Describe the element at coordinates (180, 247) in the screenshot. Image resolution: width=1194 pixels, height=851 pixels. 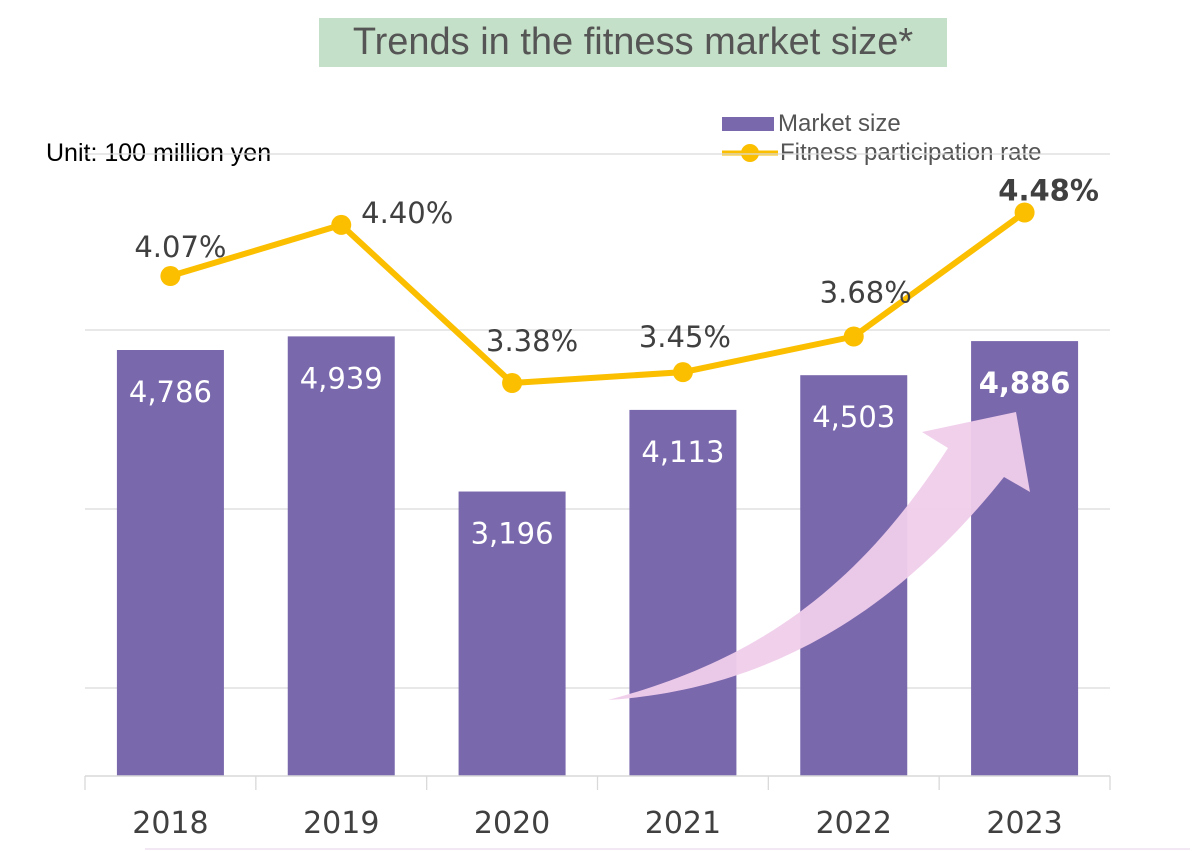
I see `rate-label-2018: 4.07%` at that location.